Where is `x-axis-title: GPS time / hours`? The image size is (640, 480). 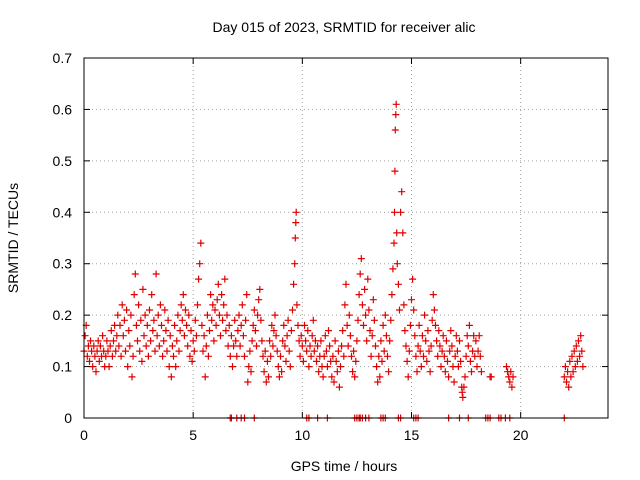
x-axis-title: GPS time / hours is located at coordinates (344, 466).